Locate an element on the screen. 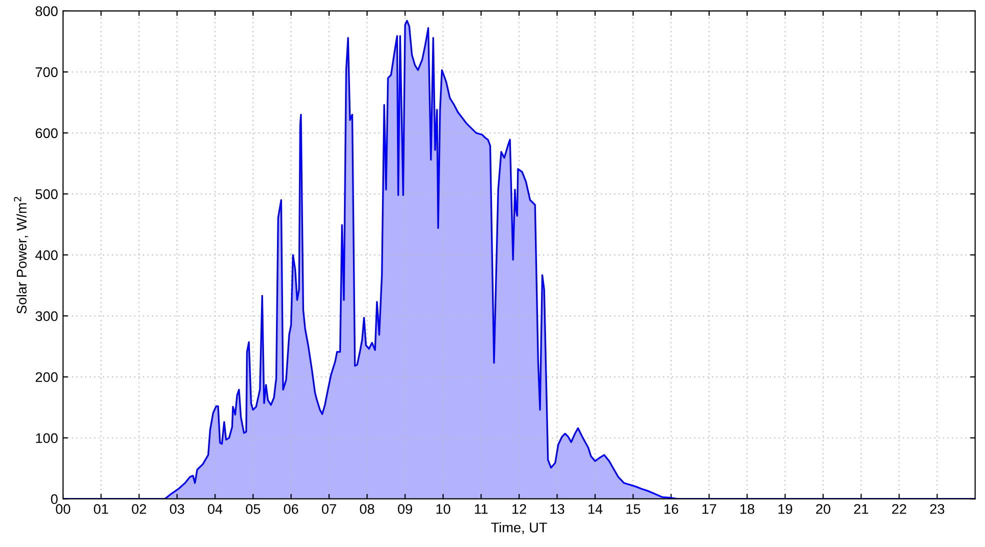  y-tick-label: 300 is located at coordinates (47, 316).